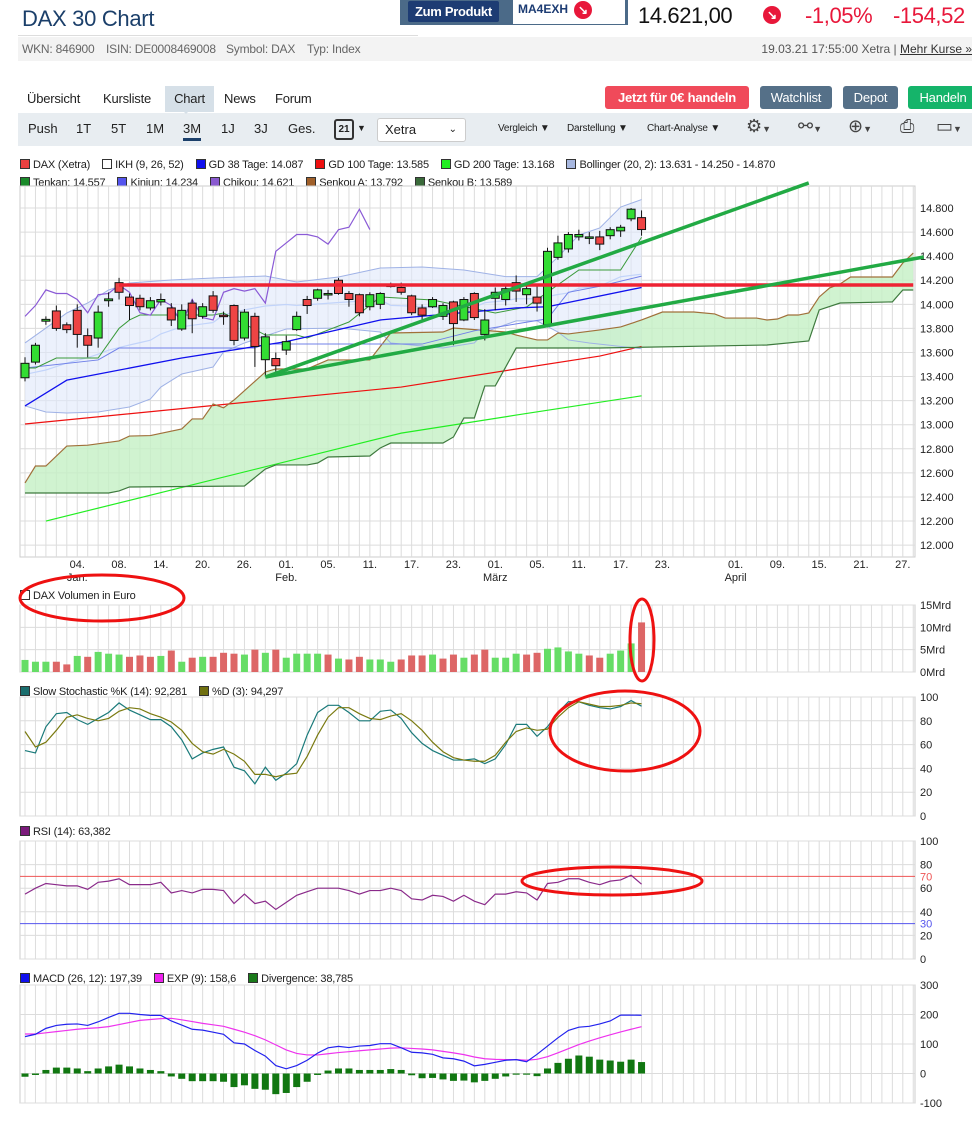 This screenshot has height=1123, width=972. I want to click on y-tick-label: 5Mrd, so click(932, 651).